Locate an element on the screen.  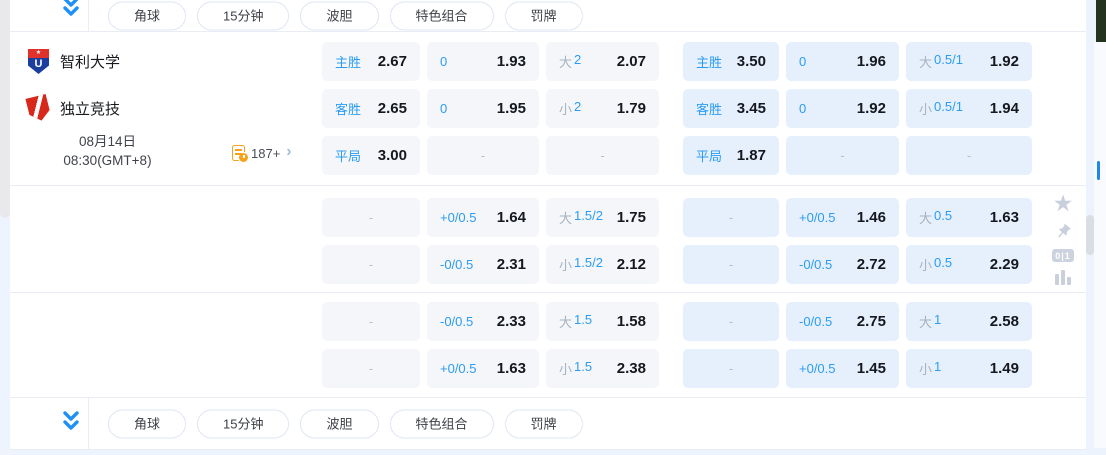
right-scrollbar-thumb is located at coordinates (1090, 235).